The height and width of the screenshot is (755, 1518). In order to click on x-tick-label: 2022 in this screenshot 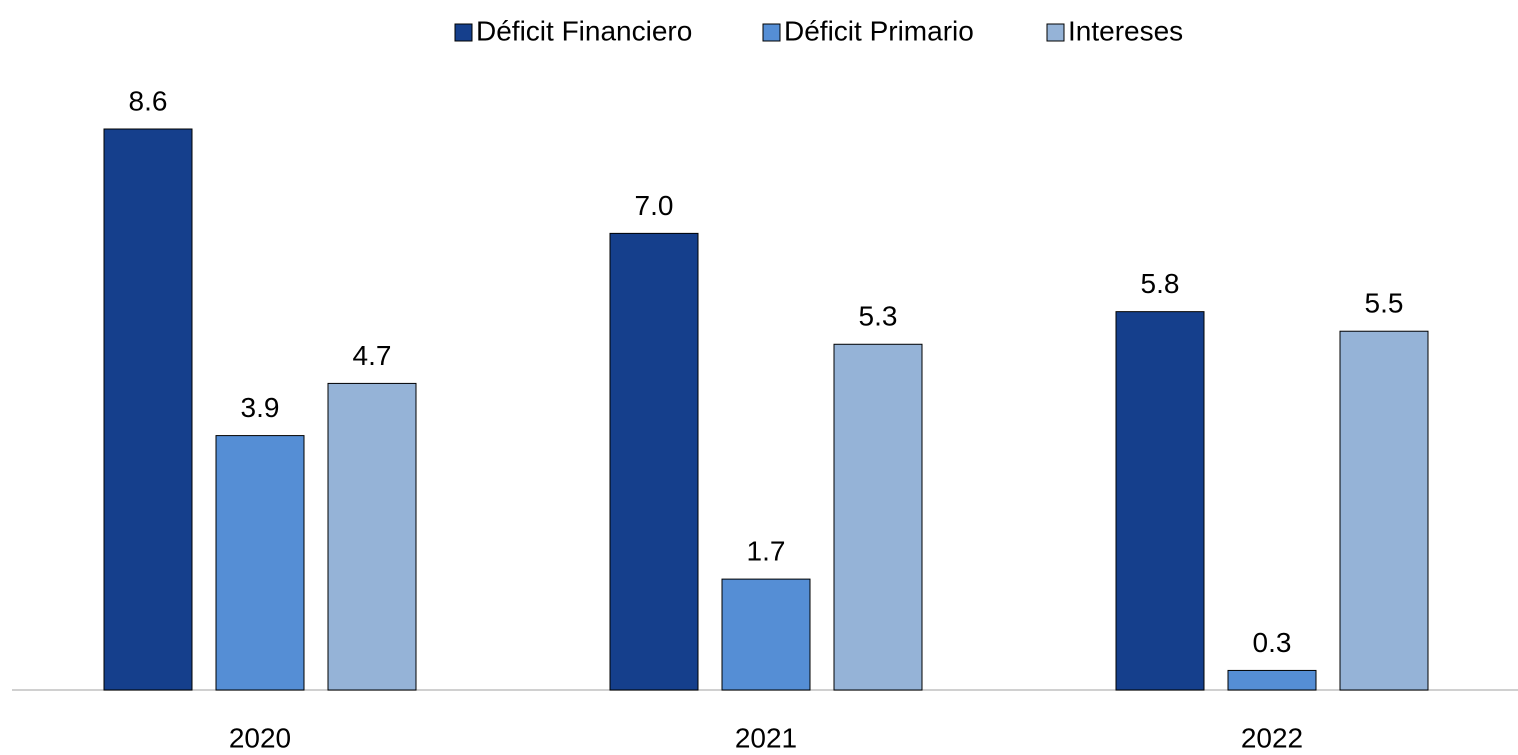, I will do `click(1272, 737)`.